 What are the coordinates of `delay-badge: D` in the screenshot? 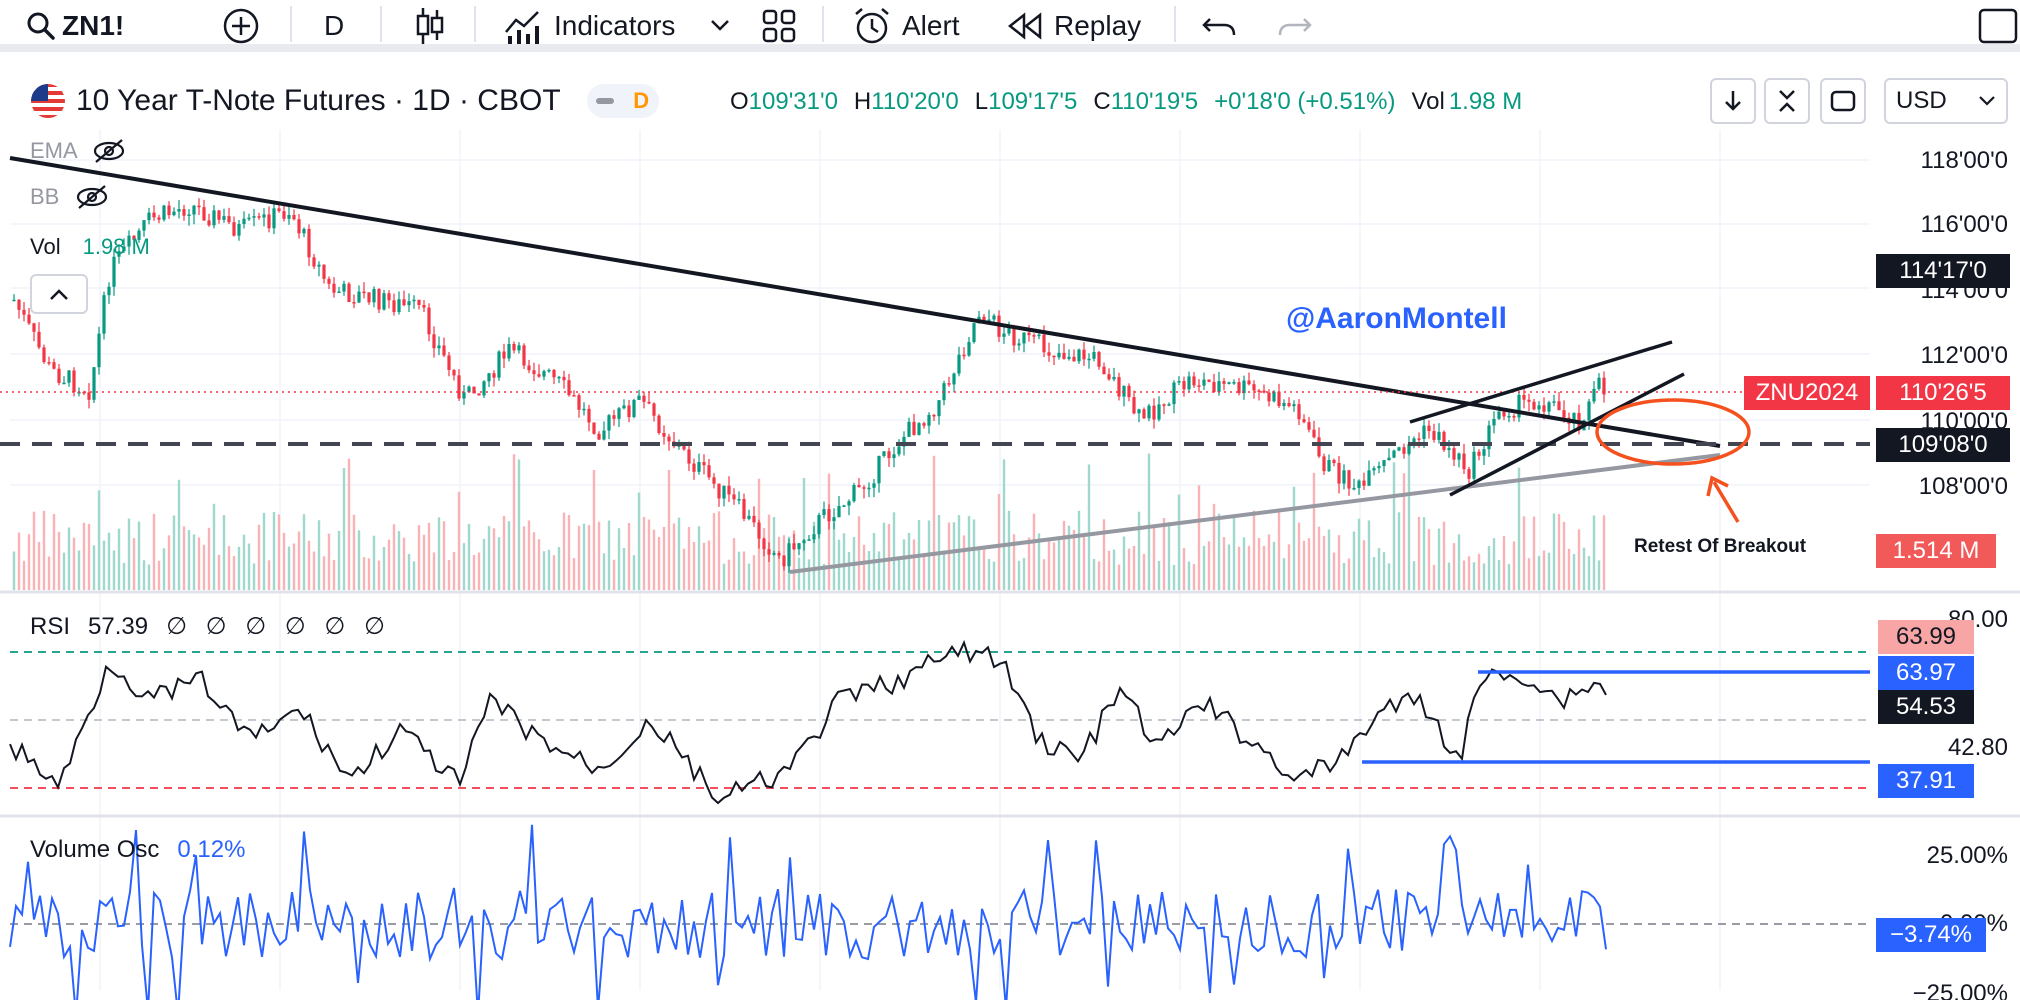 It's located at (622, 101).